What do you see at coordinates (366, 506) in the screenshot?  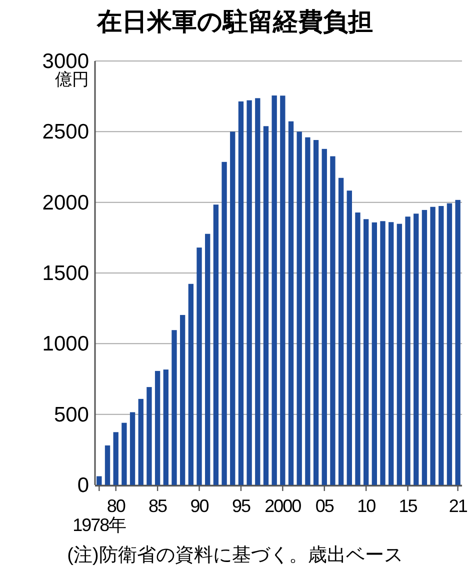 I see `xtick: 10` at bounding box center [366, 506].